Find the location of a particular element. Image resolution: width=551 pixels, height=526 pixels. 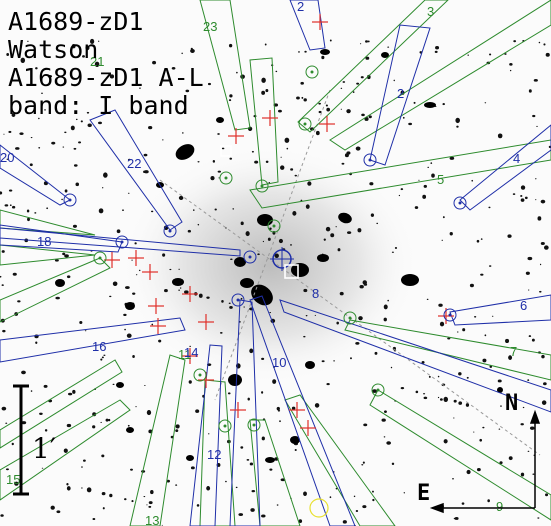

compass-north-label: N is located at coordinates (511, 403).